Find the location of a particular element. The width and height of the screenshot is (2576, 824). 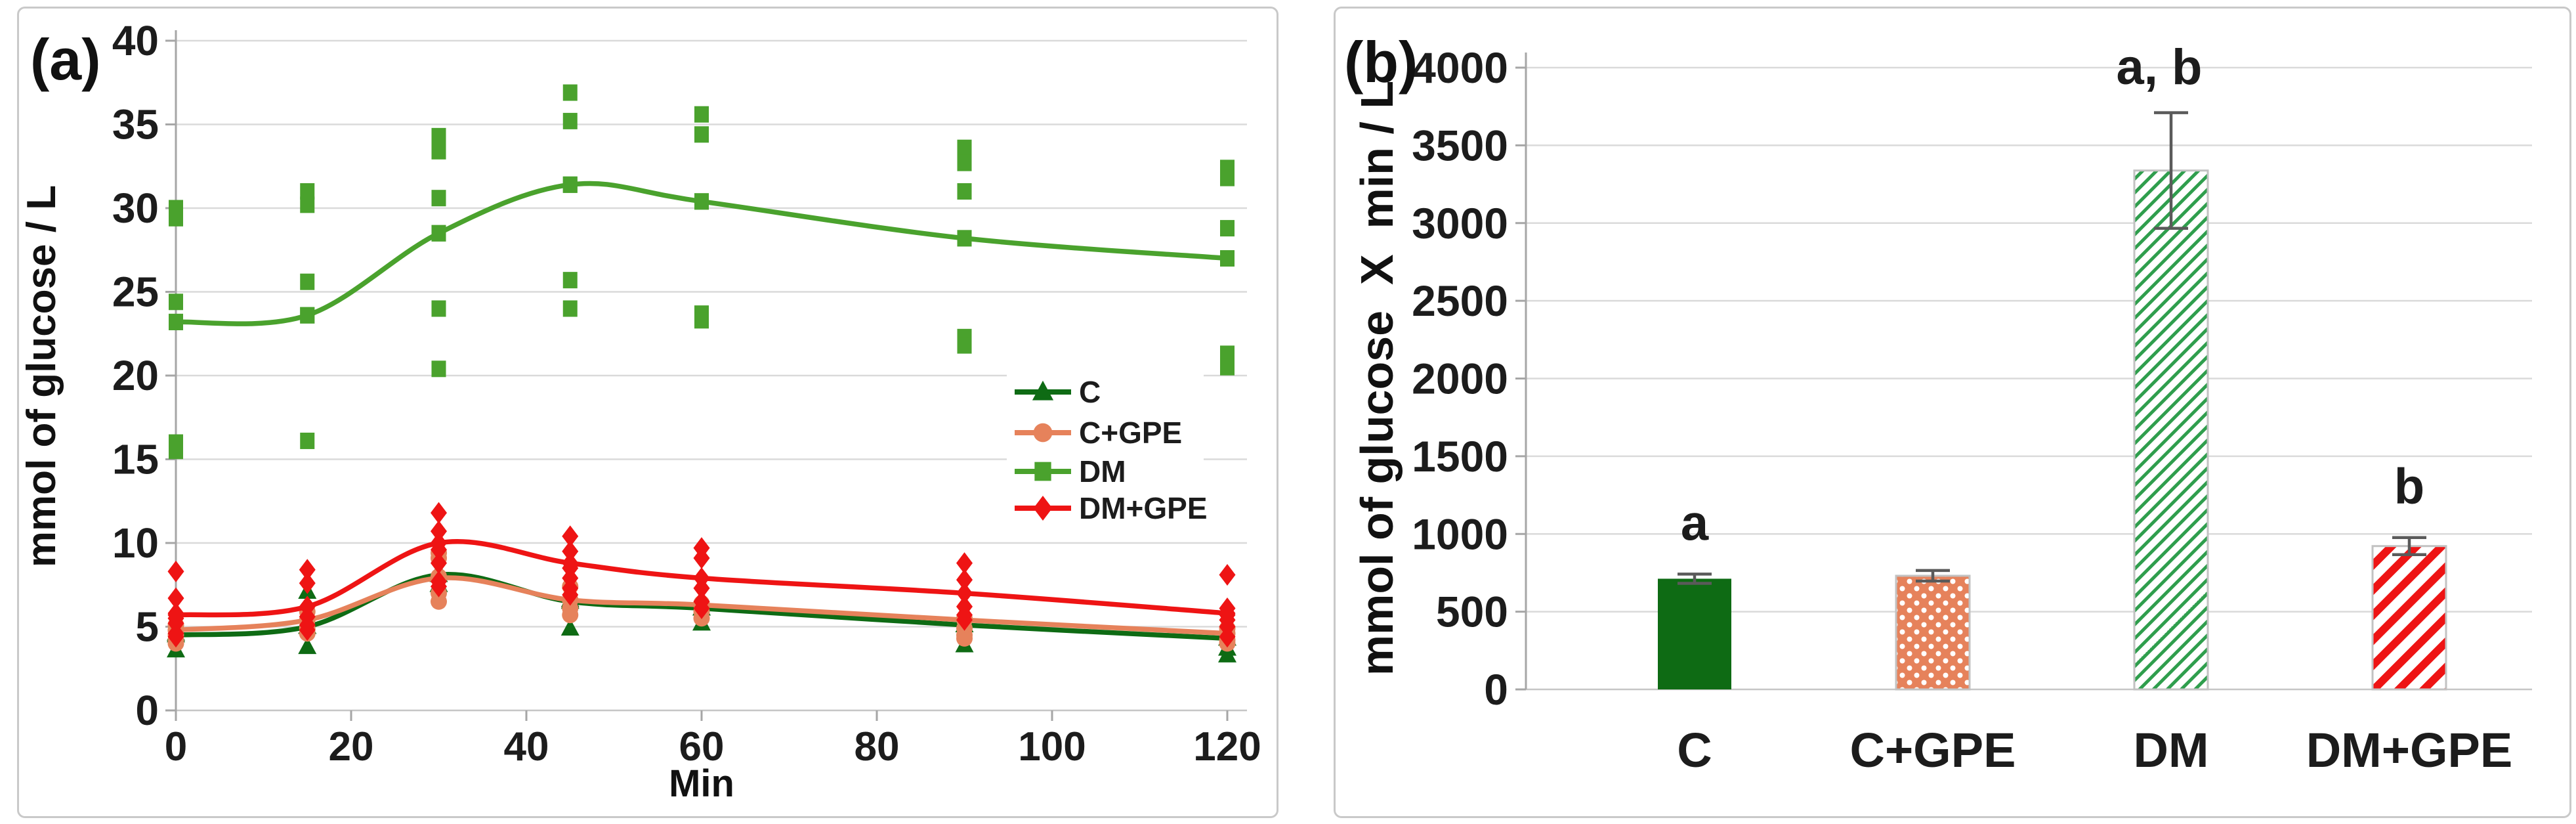

series-line-C is located at coordinates (701, 606).